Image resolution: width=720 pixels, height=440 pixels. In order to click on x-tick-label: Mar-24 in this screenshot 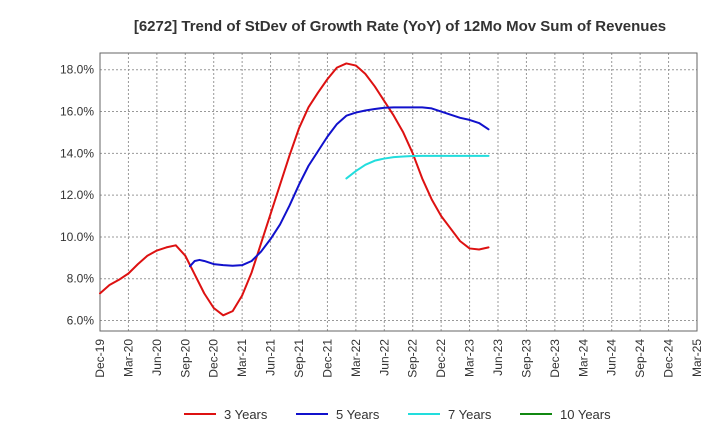, I will do `click(583, 358)`.